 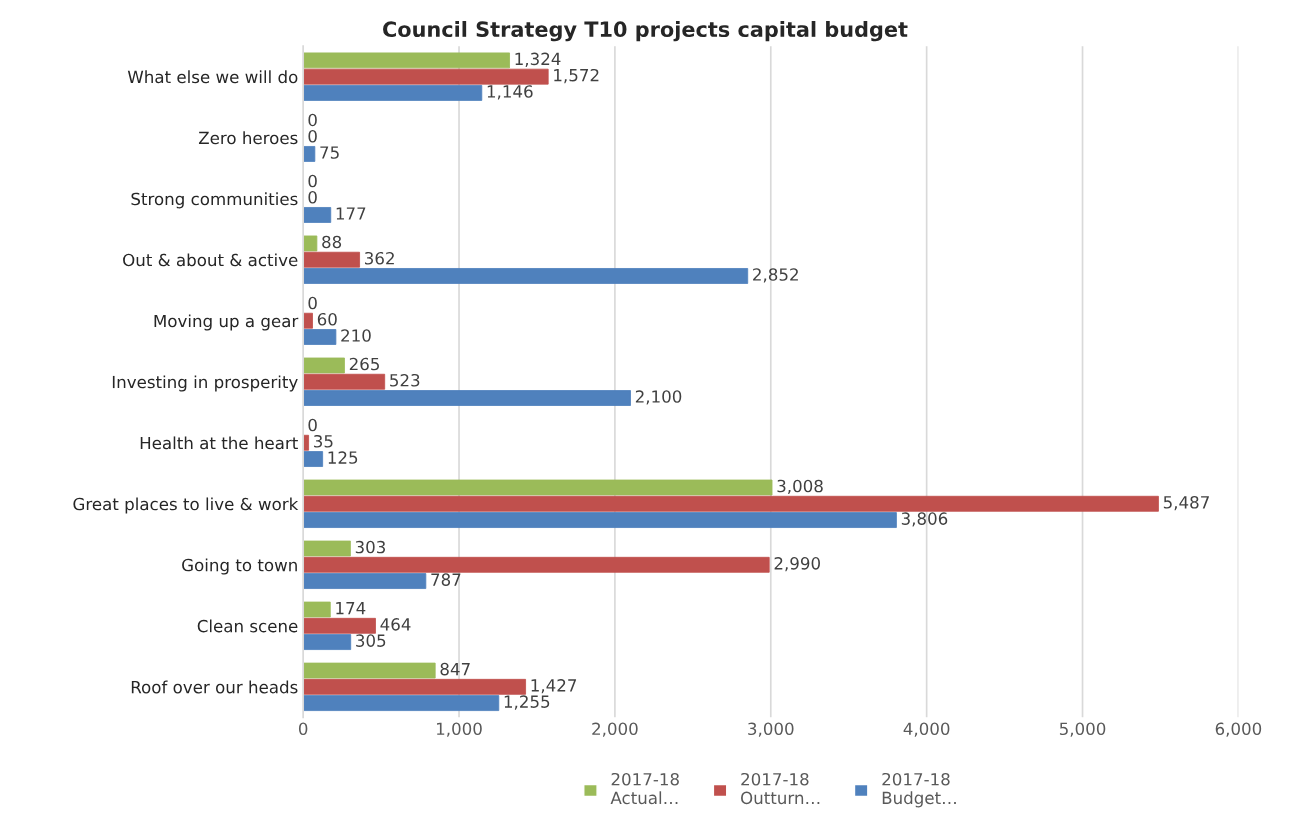 What do you see at coordinates (459, 729) in the screenshot?
I see `x-tick-label: 1,000` at bounding box center [459, 729].